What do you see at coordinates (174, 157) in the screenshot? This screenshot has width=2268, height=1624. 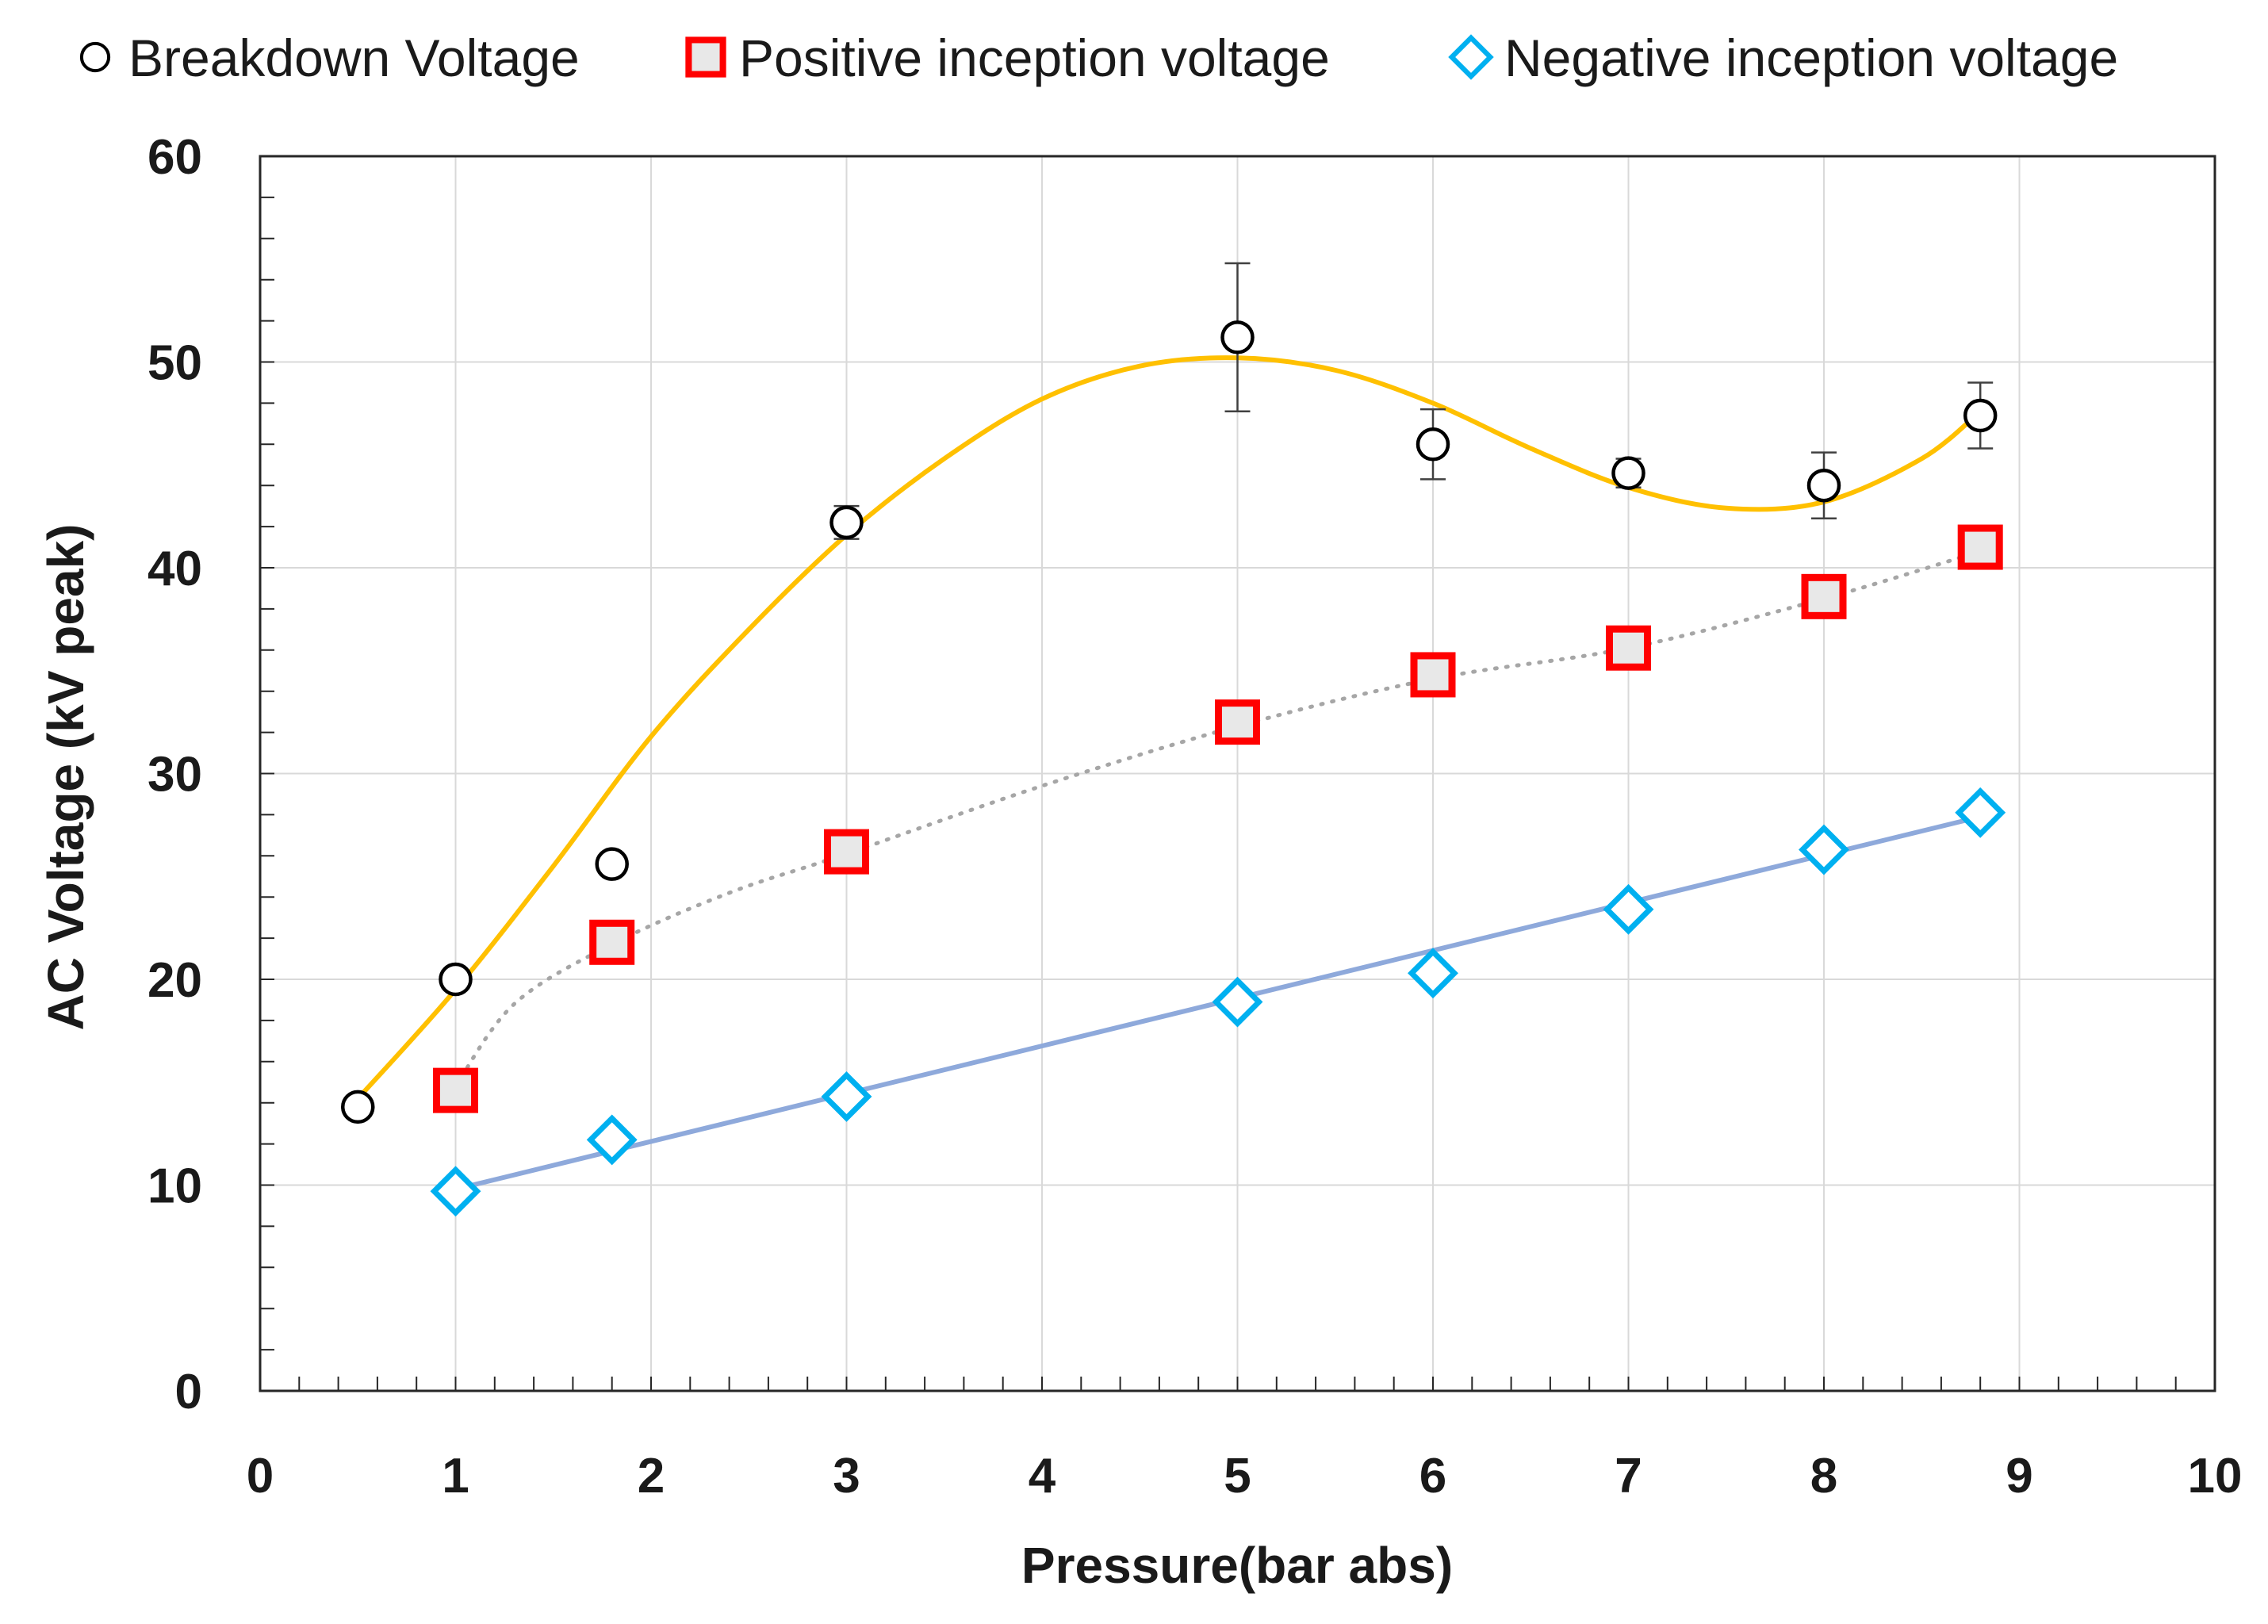 I see `y-tick-label: 60` at bounding box center [174, 157].